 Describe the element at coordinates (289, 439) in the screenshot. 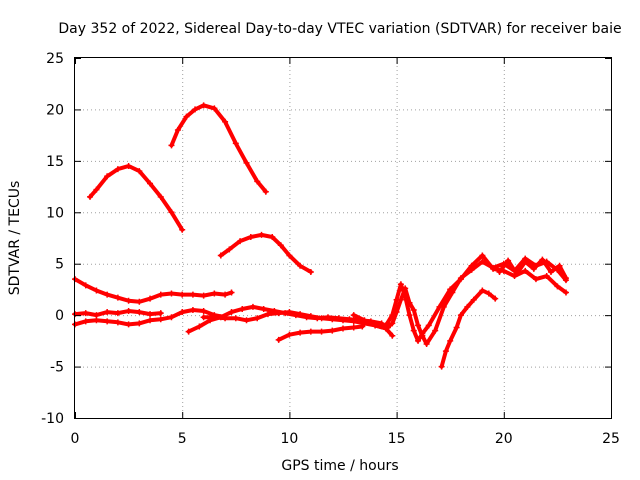

I see `x-tick-label: 10` at that location.